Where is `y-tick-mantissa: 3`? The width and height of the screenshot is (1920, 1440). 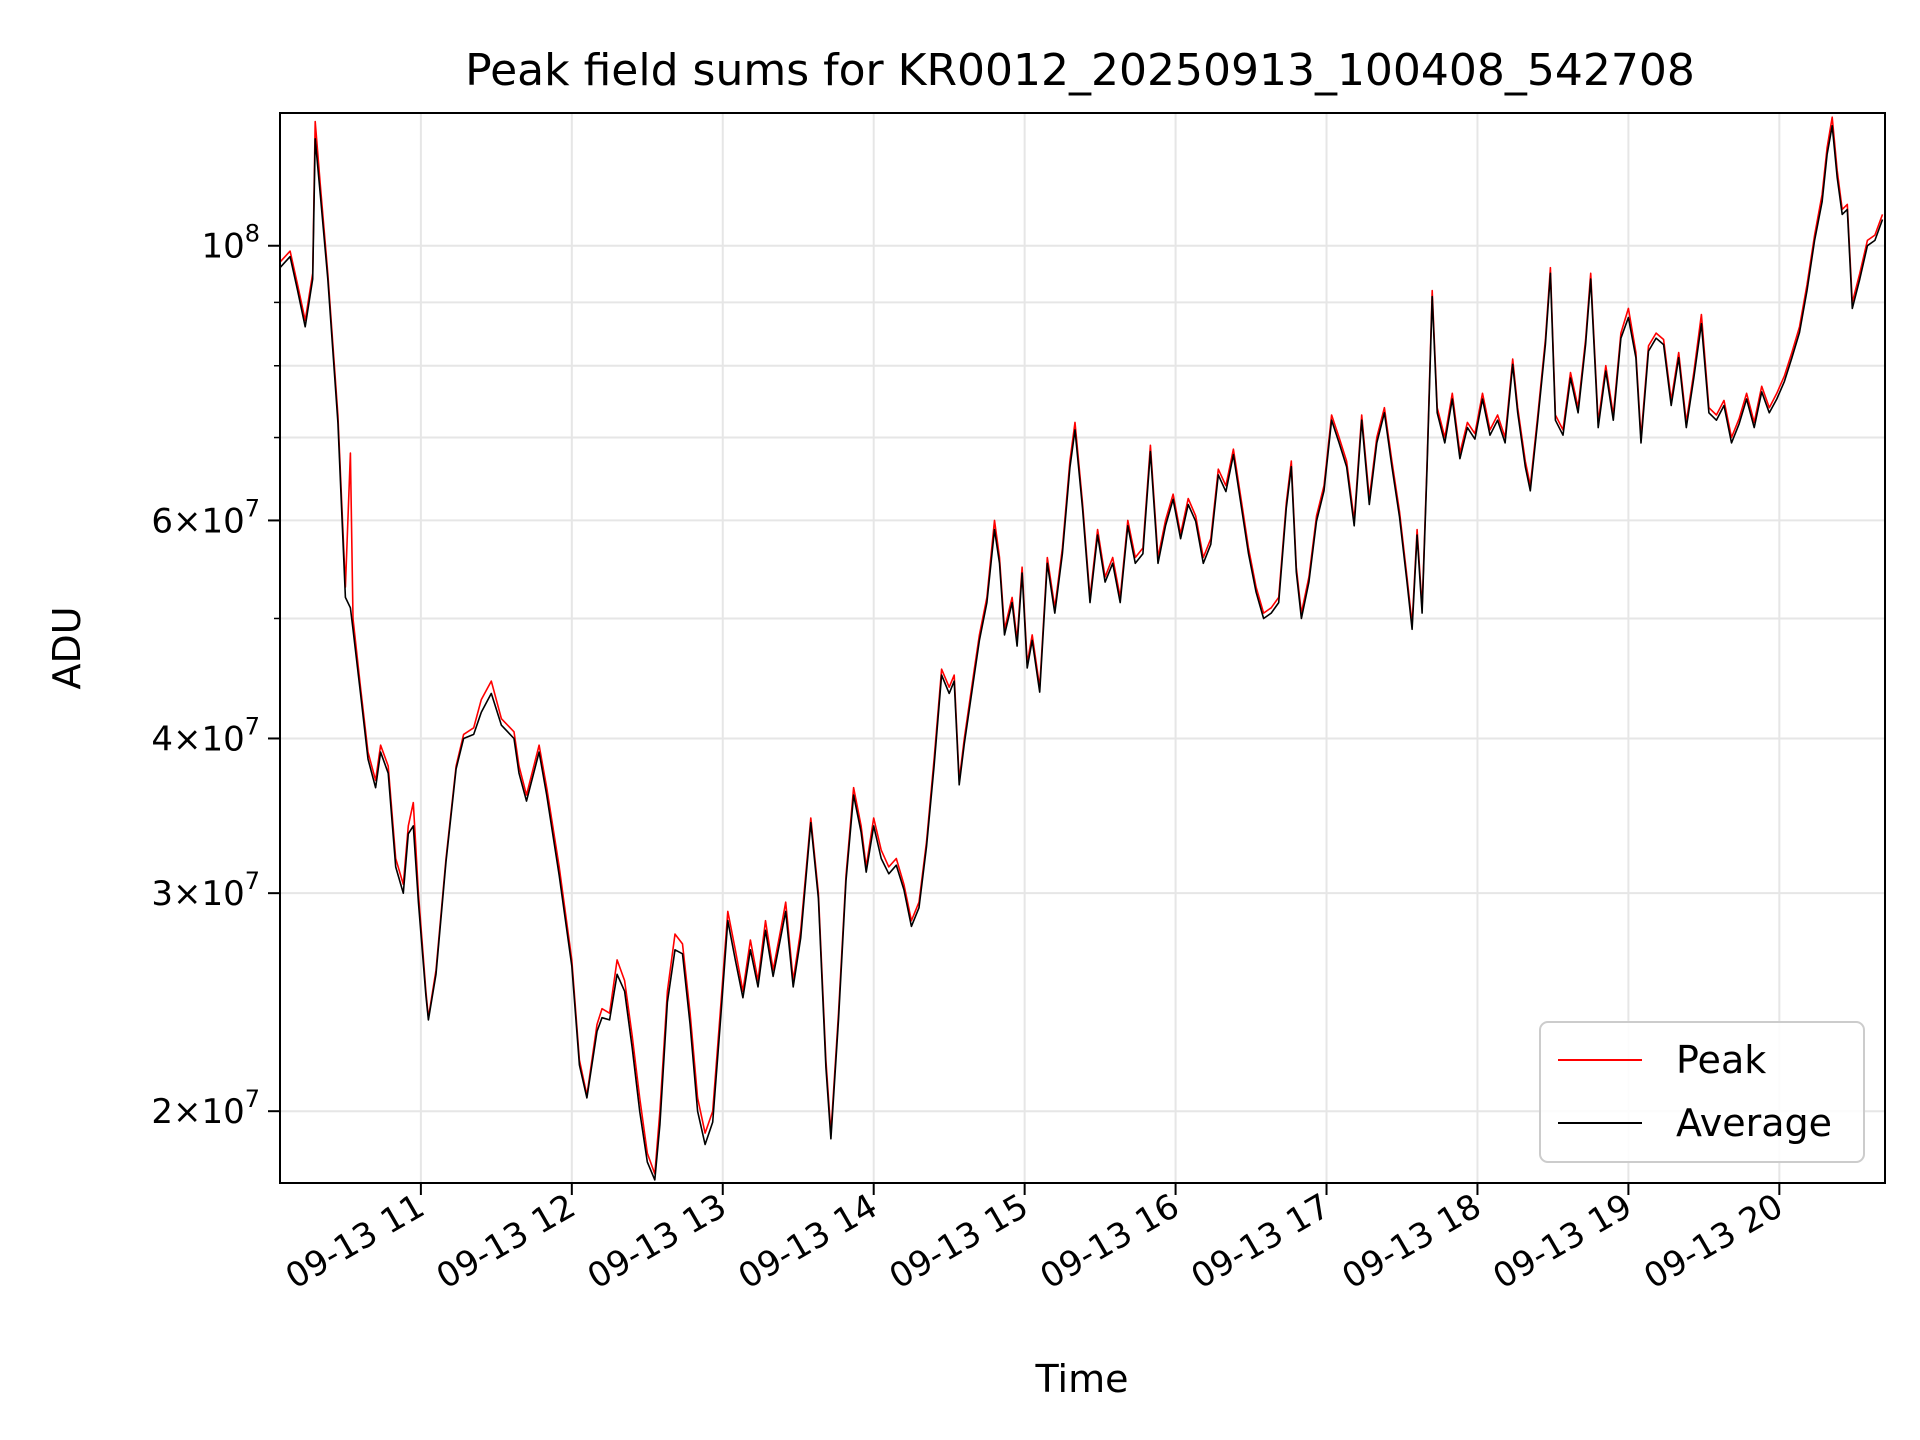 y-tick-mantissa: 3 is located at coordinates (162, 894).